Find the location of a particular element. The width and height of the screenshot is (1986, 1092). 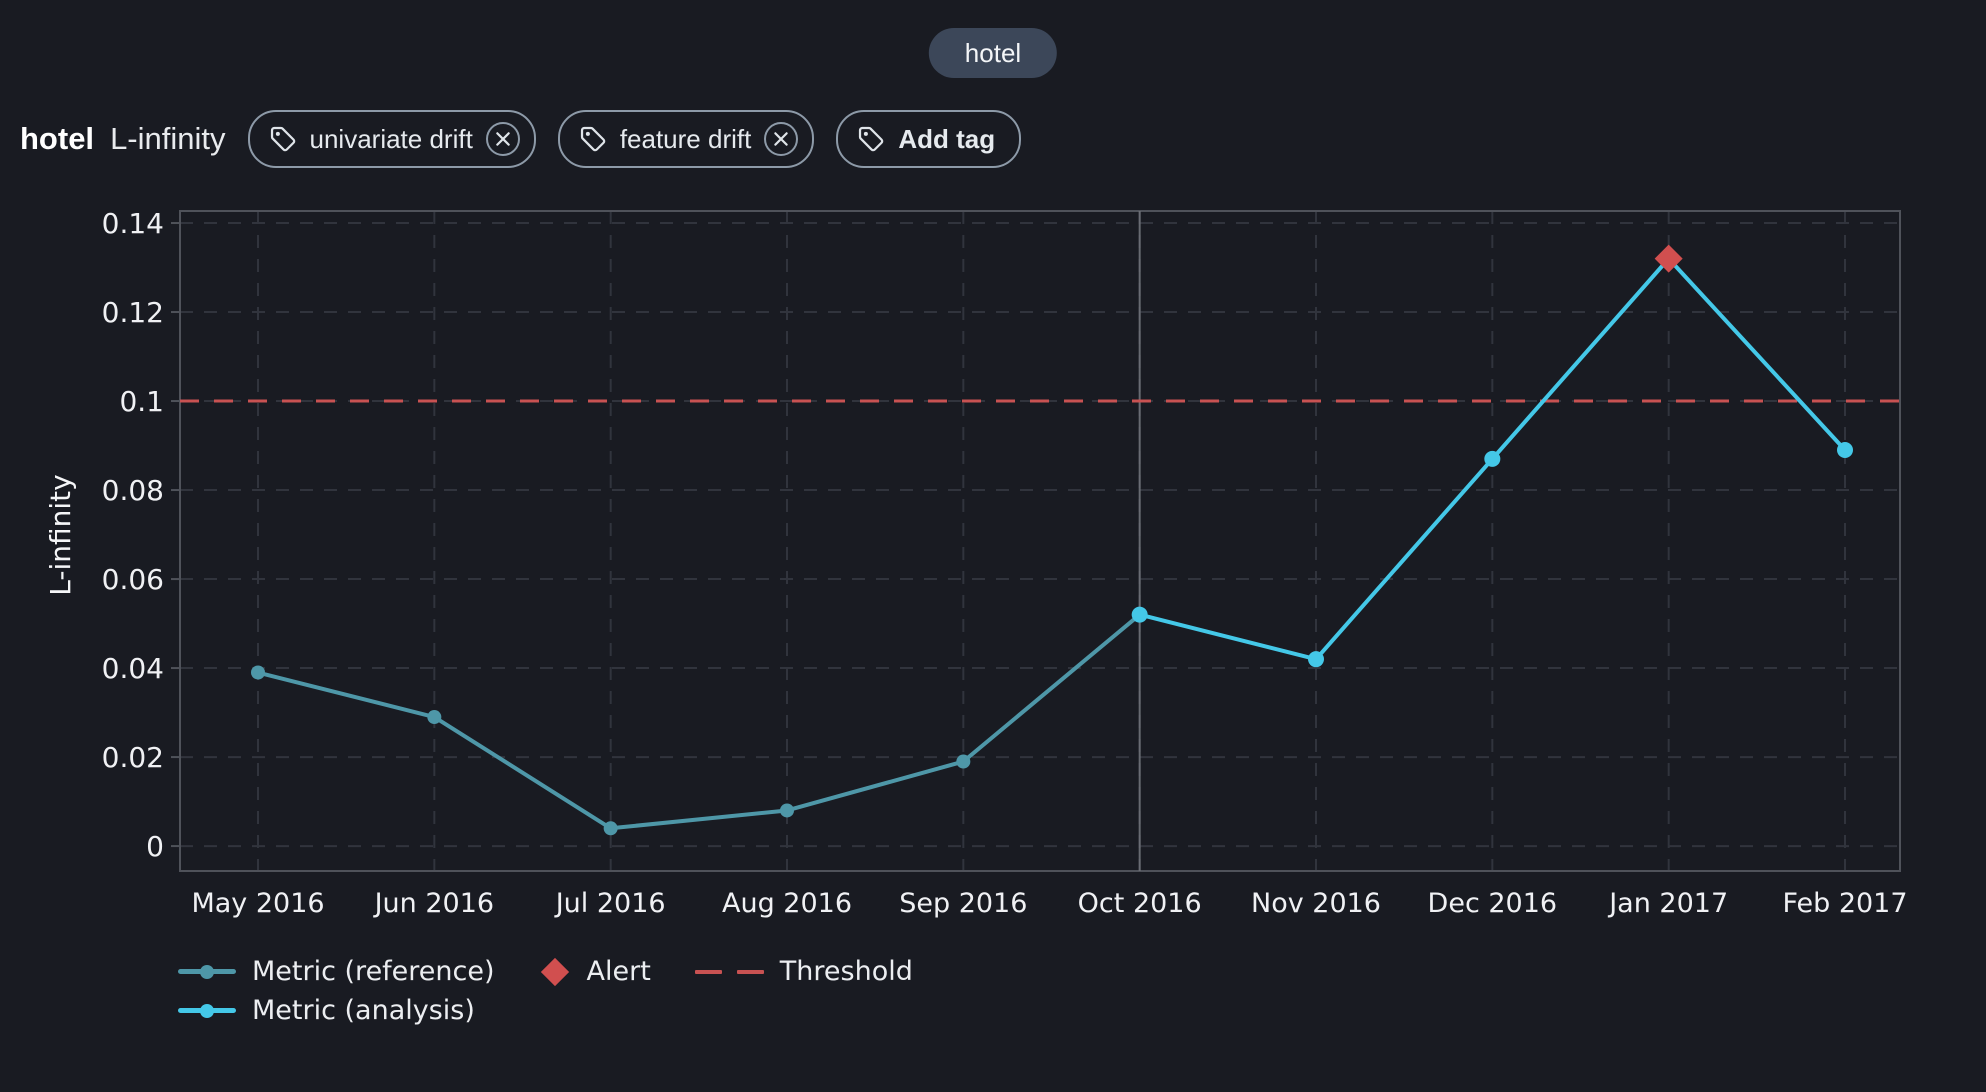

tag-label: feature drift is located at coordinates (685, 138).